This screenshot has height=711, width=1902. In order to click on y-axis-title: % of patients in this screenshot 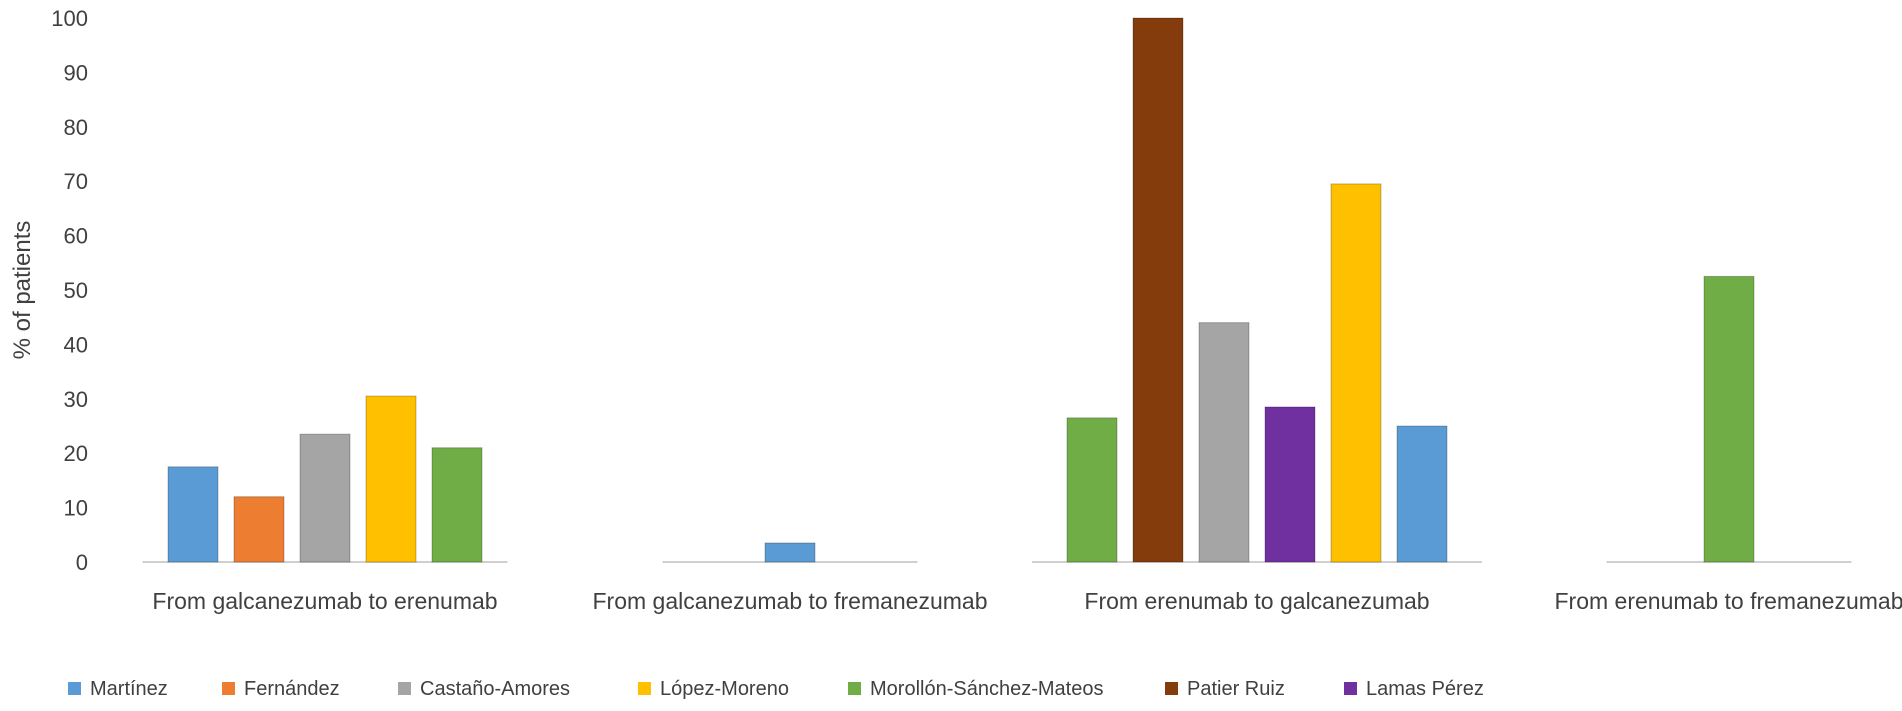, I will do `click(22, 290)`.